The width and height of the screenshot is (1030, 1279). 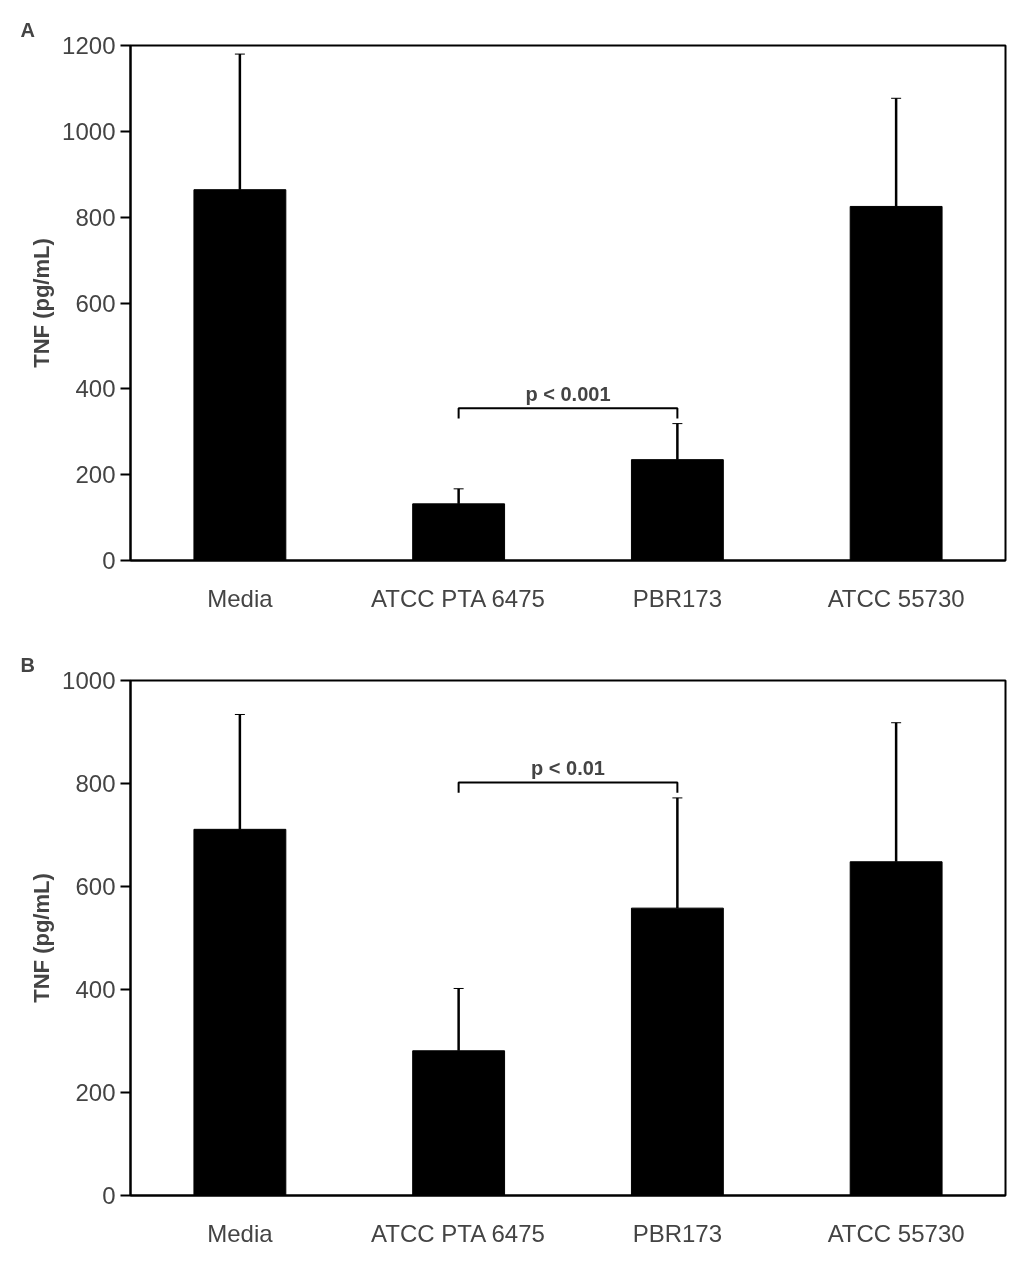 What do you see at coordinates (568, 768) in the screenshot?
I see `annotation: p < 0.01` at bounding box center [568, 768].